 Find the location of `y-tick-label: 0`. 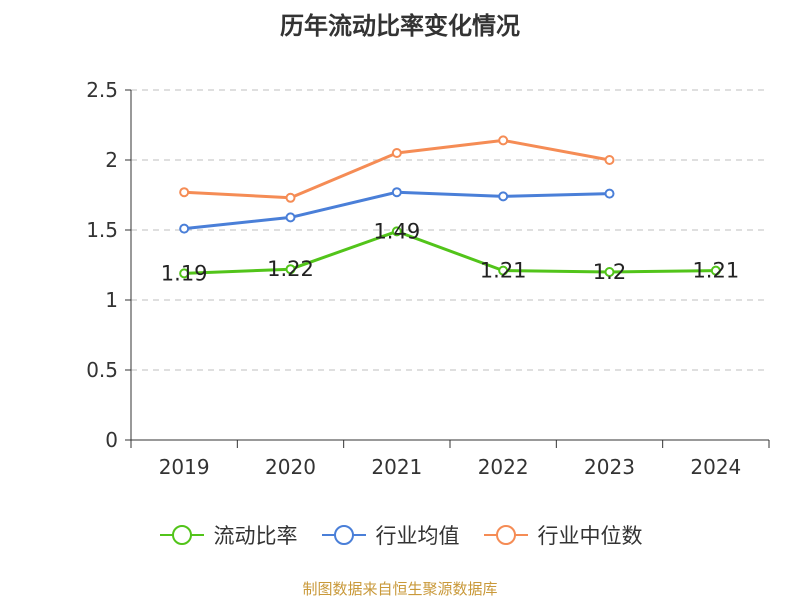

y-tick-label: 0 is located at coordinates (111, 440).